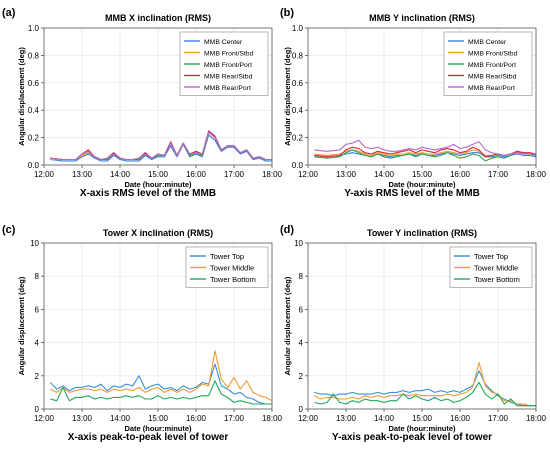 The width and height of the screenshot is (550, 450). What do you see at coordinates (158, 233) in the screenshot?
I see `chart-title: Tower X inclination (RMS)` at bounding box center [158, 233].